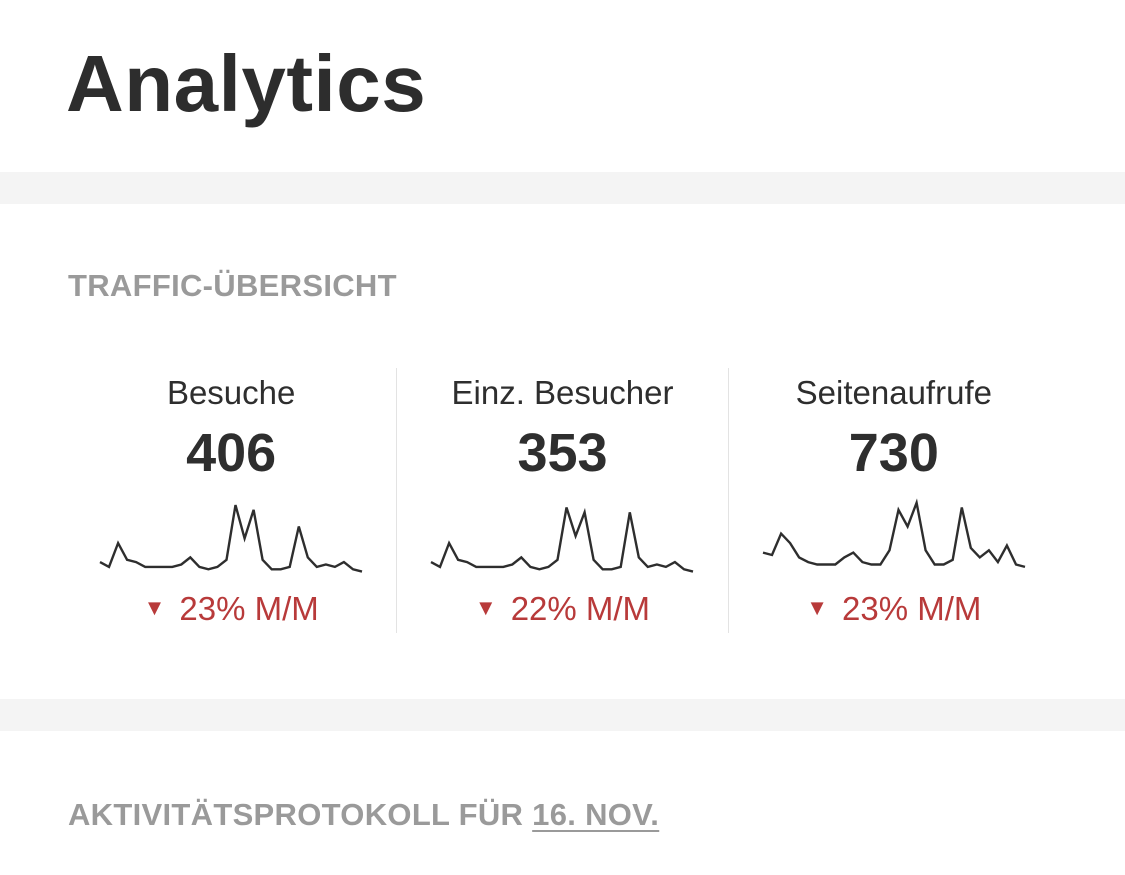 This screenshot has width=1125, height=875. I want to click on stat-value: 353, so click(562, 453).